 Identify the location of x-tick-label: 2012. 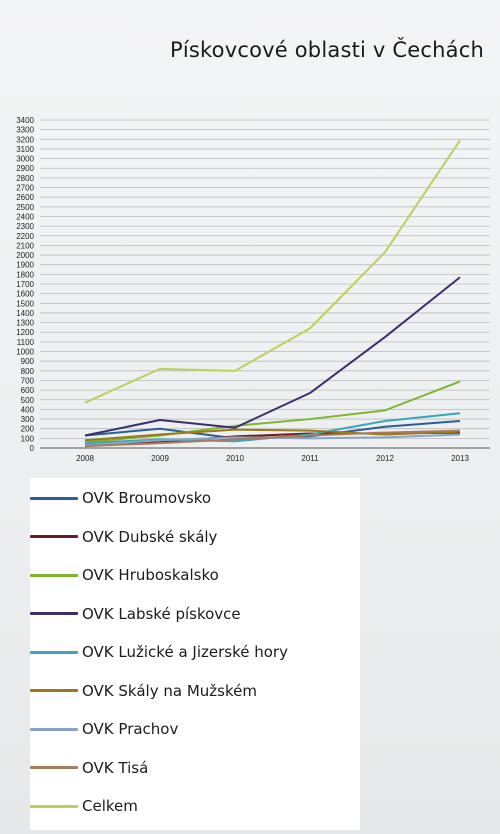
(385, 458).